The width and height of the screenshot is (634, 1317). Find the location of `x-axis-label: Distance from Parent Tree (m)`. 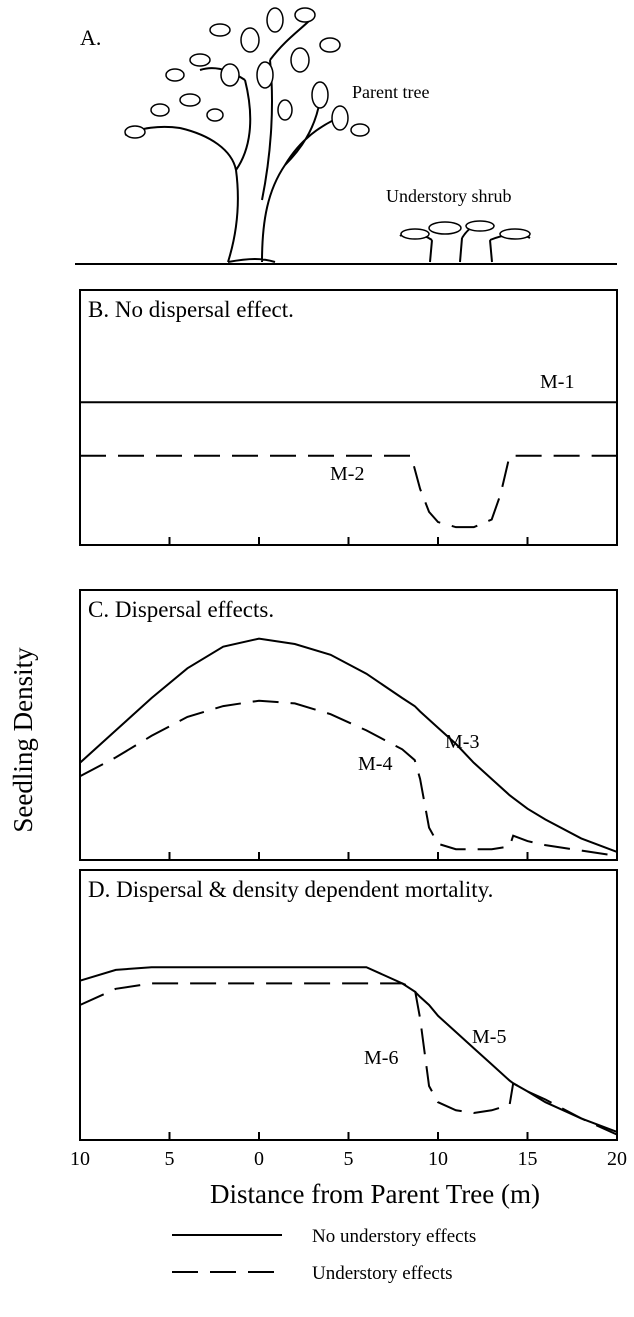

x-axis-label: Distance from Parent Tree (m) is located at coordinates (375, 1194).